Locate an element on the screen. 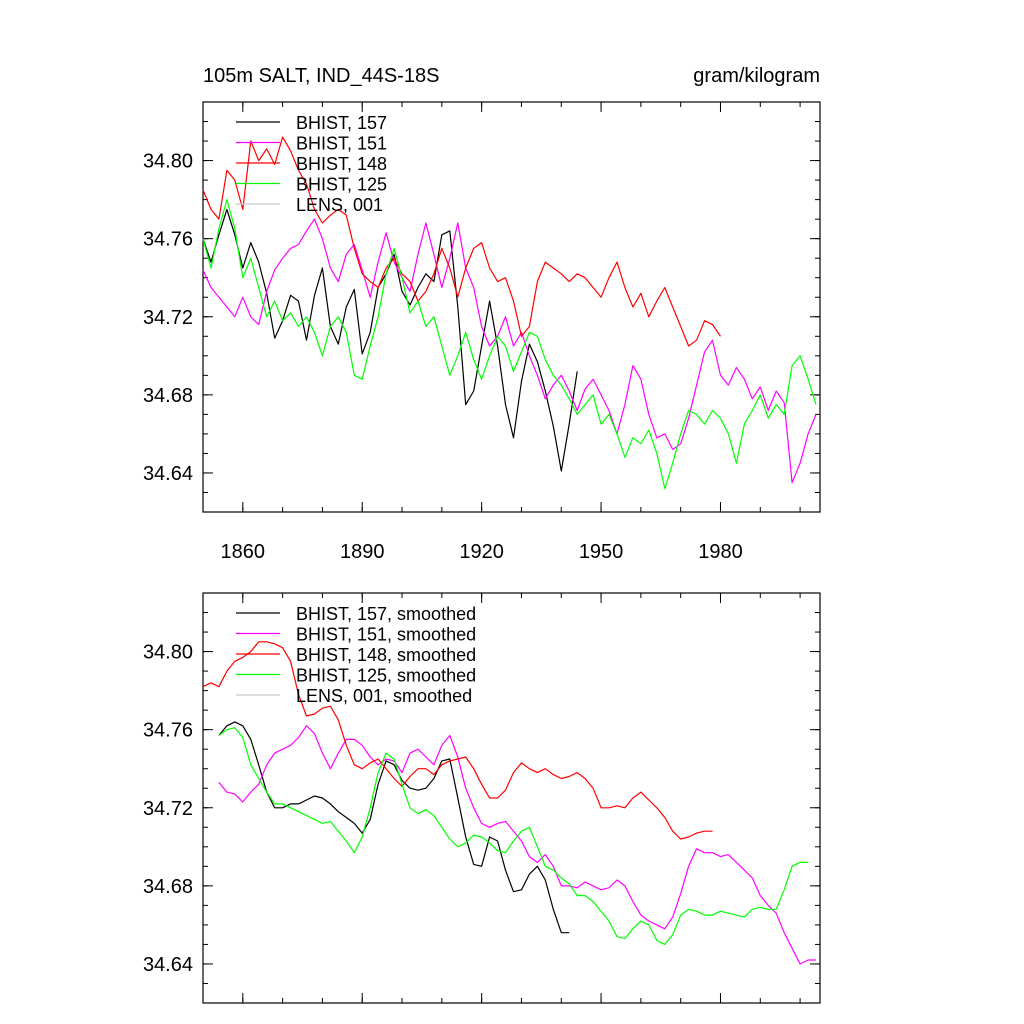 This screenshot has height=1024, width=1024. legend-label: BHIST, 148 is located at coordinates (341, 164).